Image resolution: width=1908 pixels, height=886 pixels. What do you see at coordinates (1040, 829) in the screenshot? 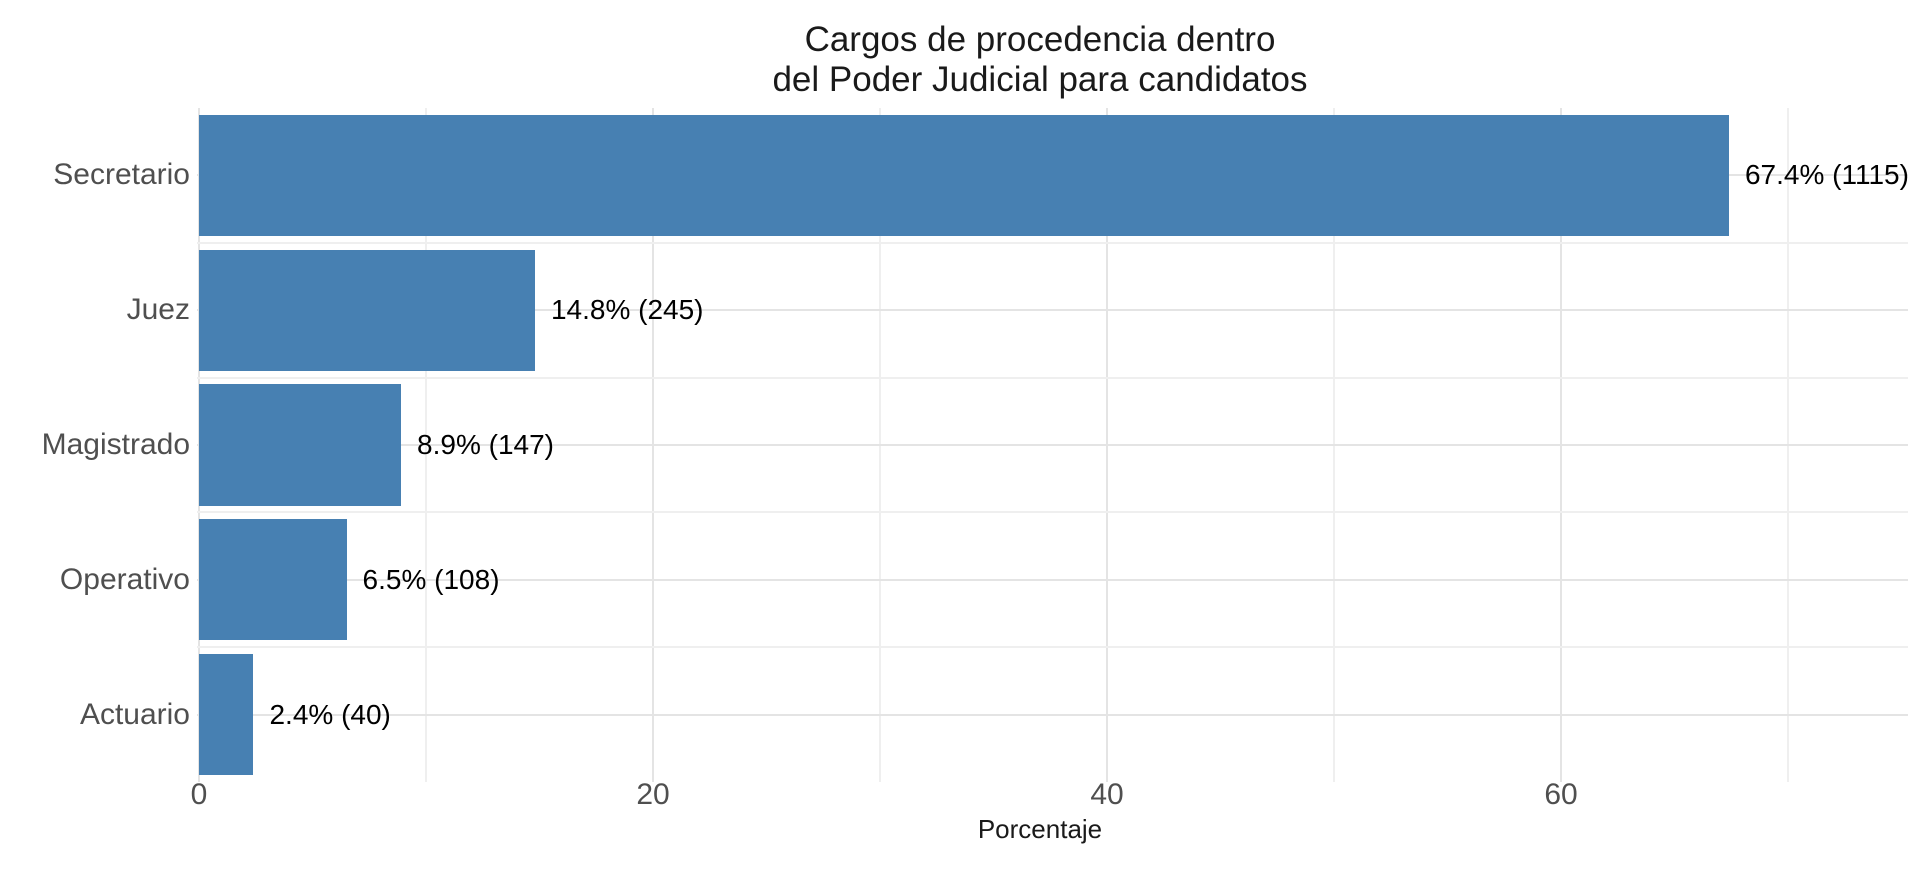
I see `x-axis-title: Porcentaje` at bounding box center [1040, 829].